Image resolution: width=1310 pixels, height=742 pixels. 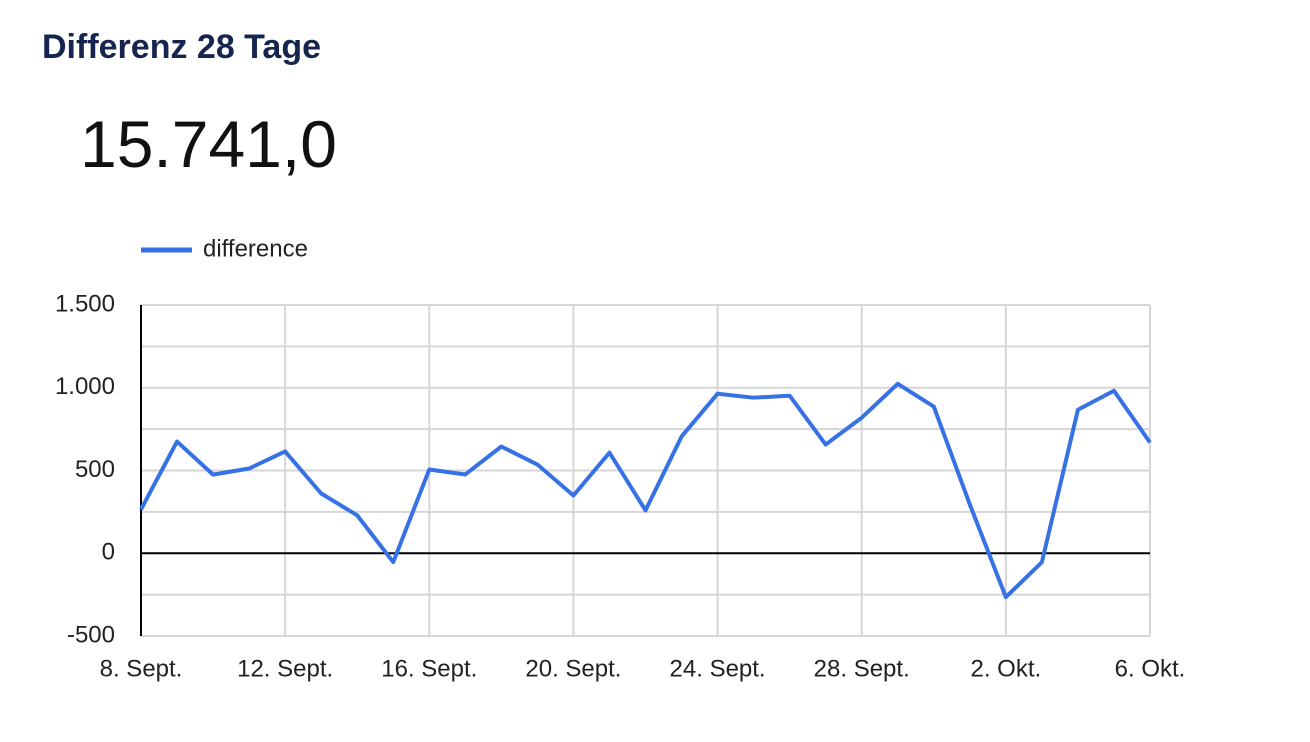 What do you see at coordinates (85, 386) in the screenshot?
I see `y-tick-label: 1.000` at bounding box center [85, 386].